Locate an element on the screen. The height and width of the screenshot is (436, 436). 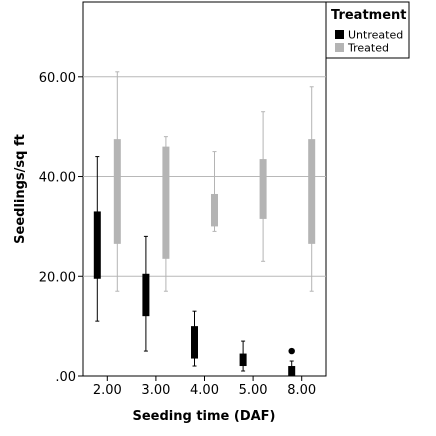
box-untreated-5.00 is located at coordinates (243, 356).